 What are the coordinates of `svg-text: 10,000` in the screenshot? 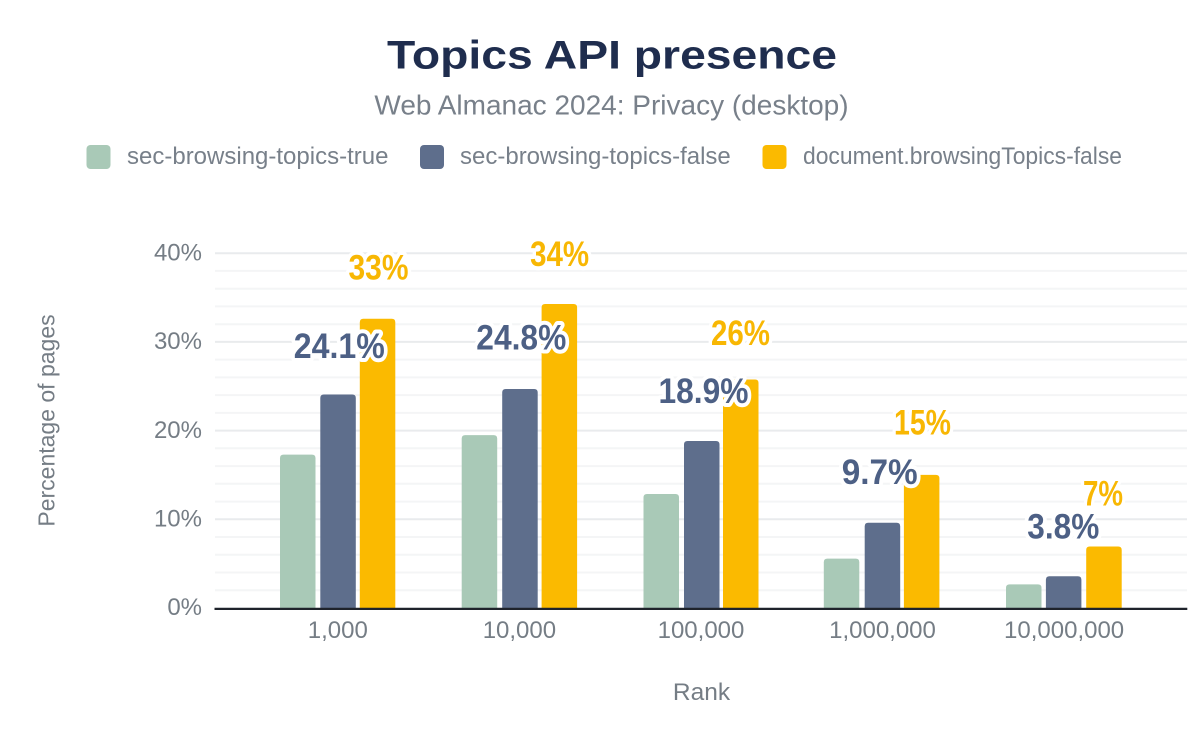 It's located at (519, 630).